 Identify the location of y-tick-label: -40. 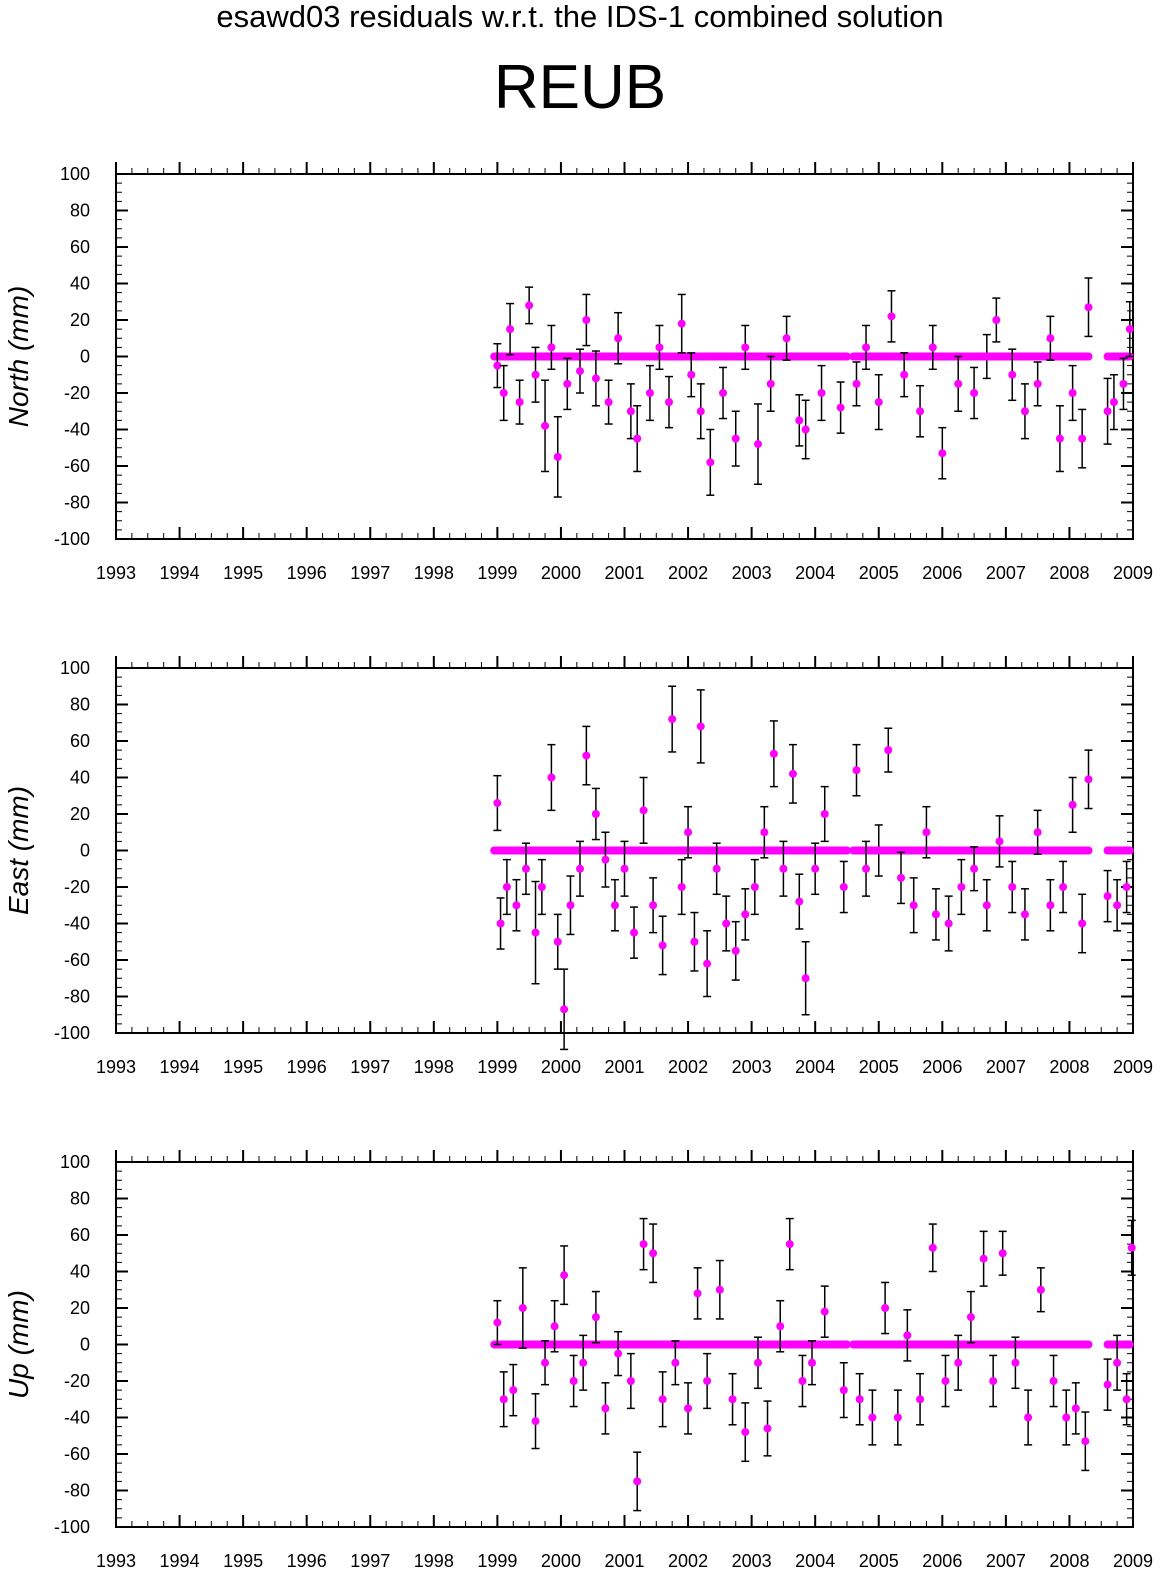
(77, 430).